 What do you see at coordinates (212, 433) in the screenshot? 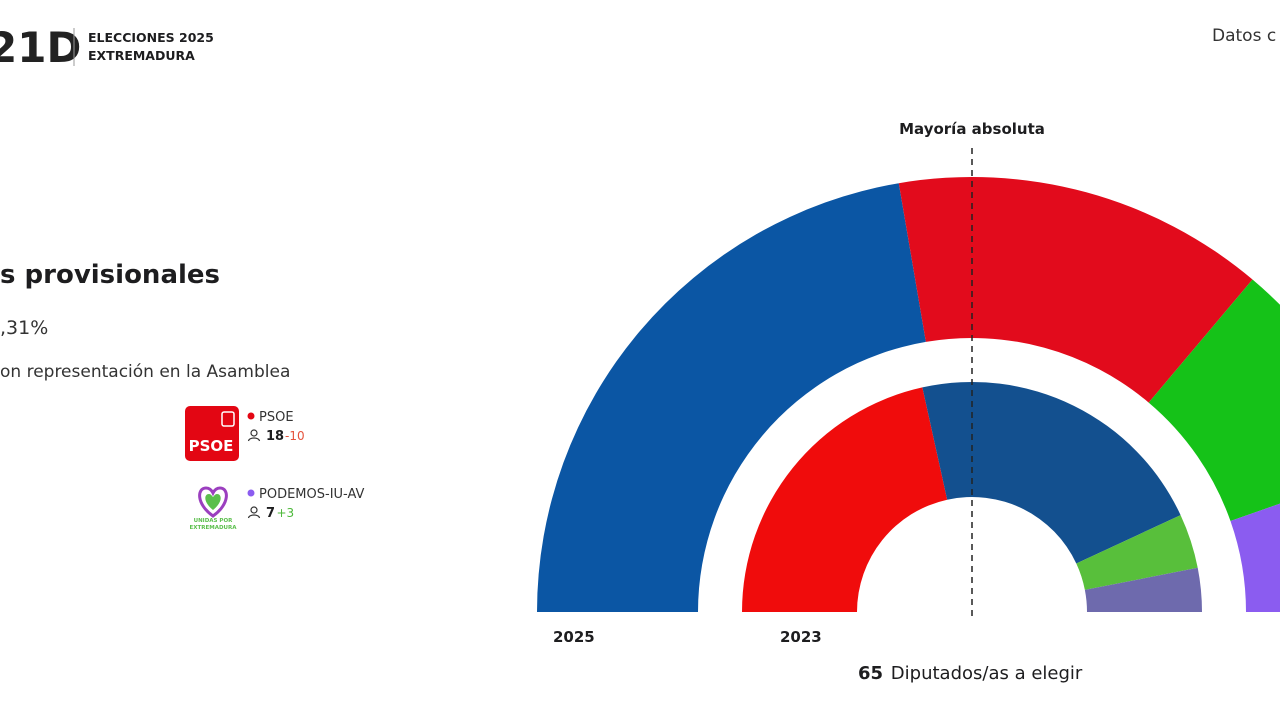
I see `psoe-logo` at bounding box center [212, 433].